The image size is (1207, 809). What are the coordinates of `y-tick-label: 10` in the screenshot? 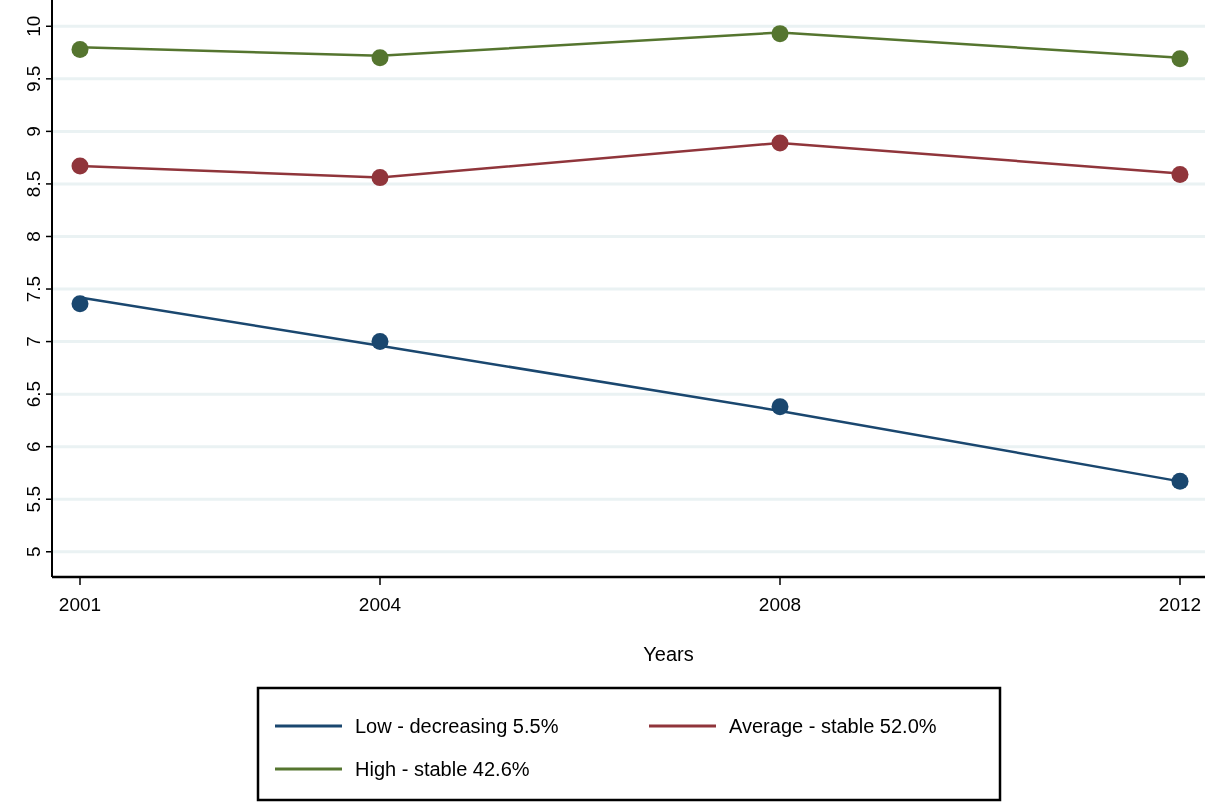 It's located at (33, 26).